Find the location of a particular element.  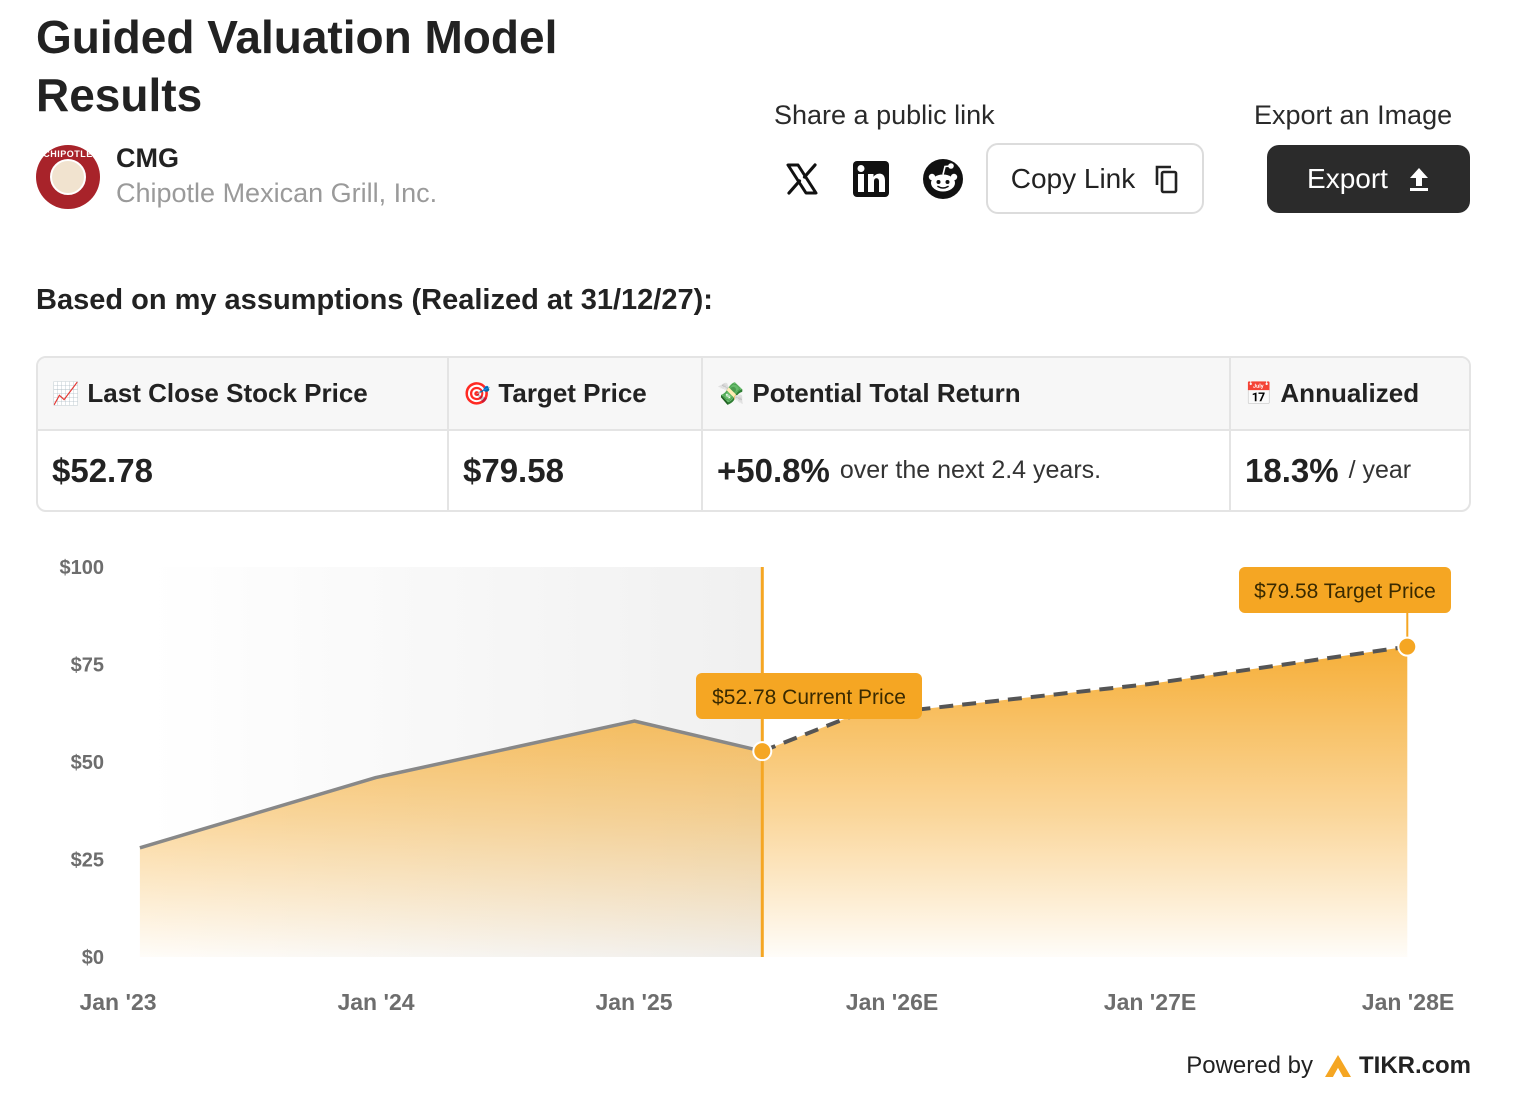

calendar-icon: 📅 is located at coordinates (1259, 393).